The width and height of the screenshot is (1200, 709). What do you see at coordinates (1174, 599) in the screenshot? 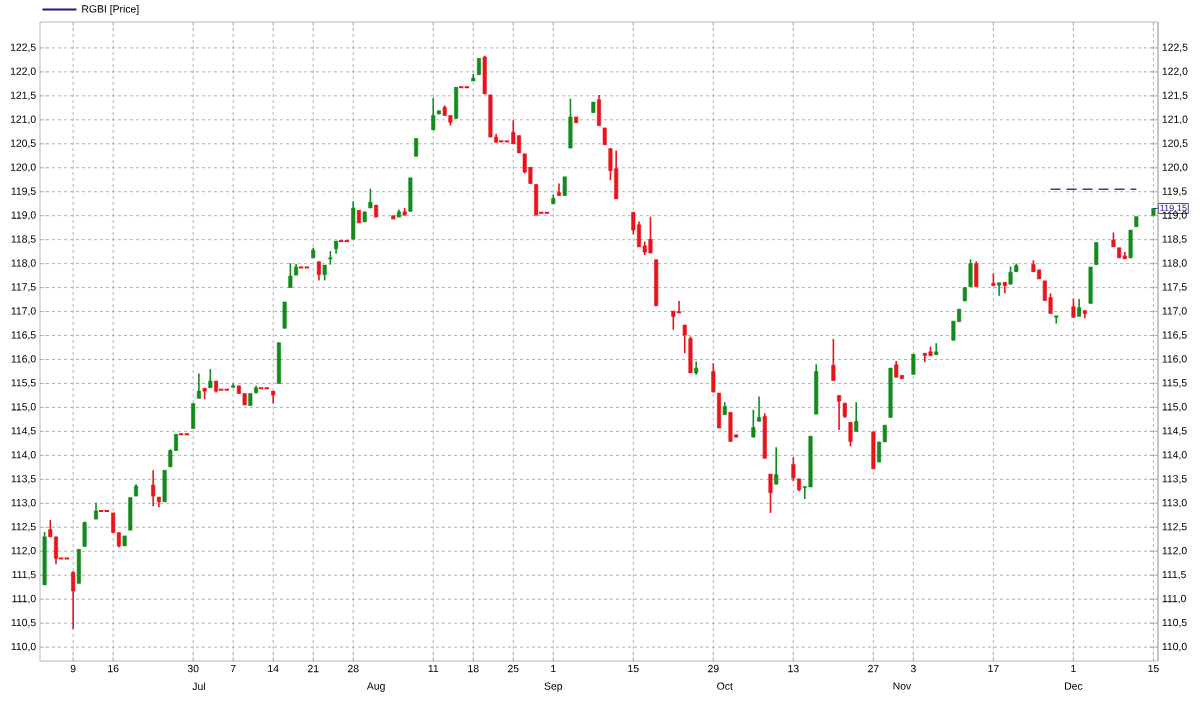
I see `y2-tick-label: 111,0` at bounding box center [1174, 599].